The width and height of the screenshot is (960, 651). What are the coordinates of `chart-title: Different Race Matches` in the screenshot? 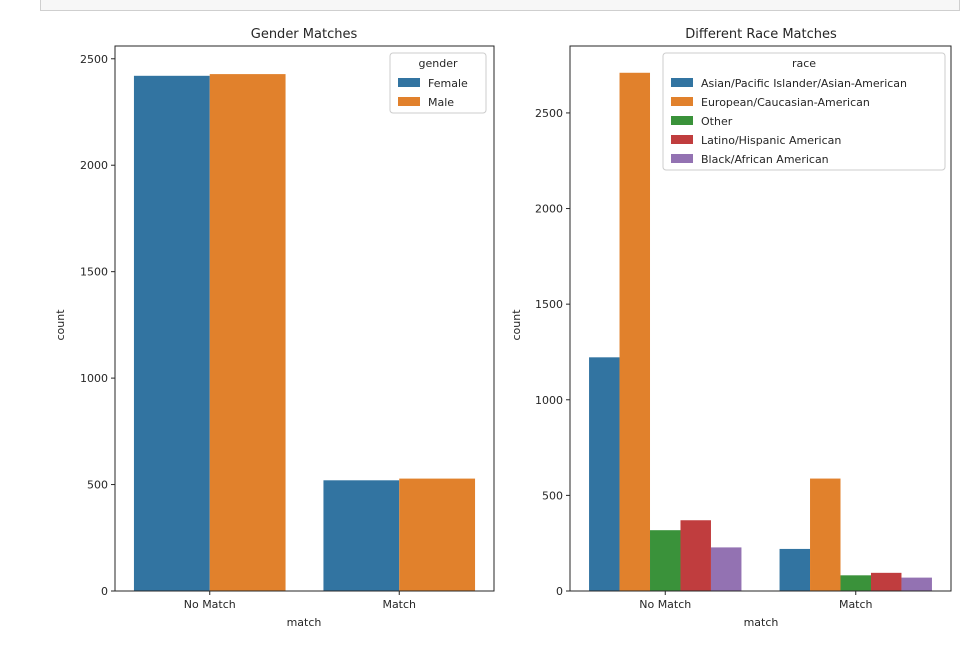 It's located at (761, 34).